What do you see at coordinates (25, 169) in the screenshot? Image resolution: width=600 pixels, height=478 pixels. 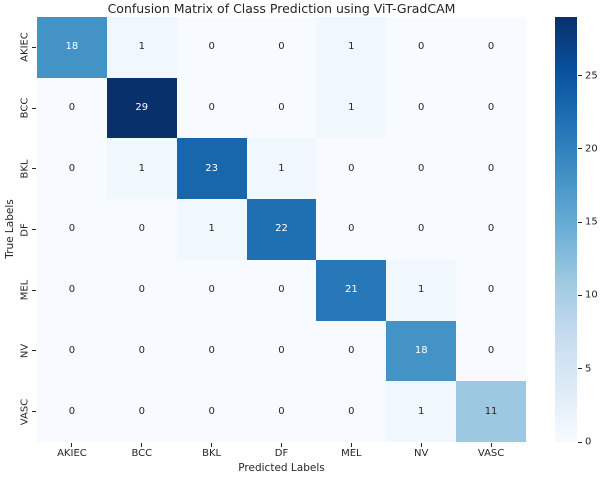 I see `y-tick-label-BKL: BKL` at bounding box center [25, 169].